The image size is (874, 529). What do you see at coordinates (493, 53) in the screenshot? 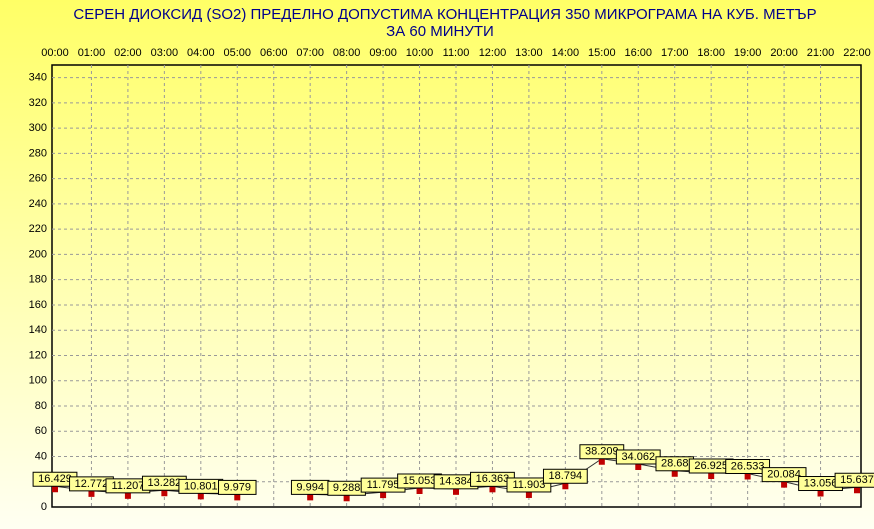
I see `x-tick-label: 12:00` at bounding box center [493, 53].